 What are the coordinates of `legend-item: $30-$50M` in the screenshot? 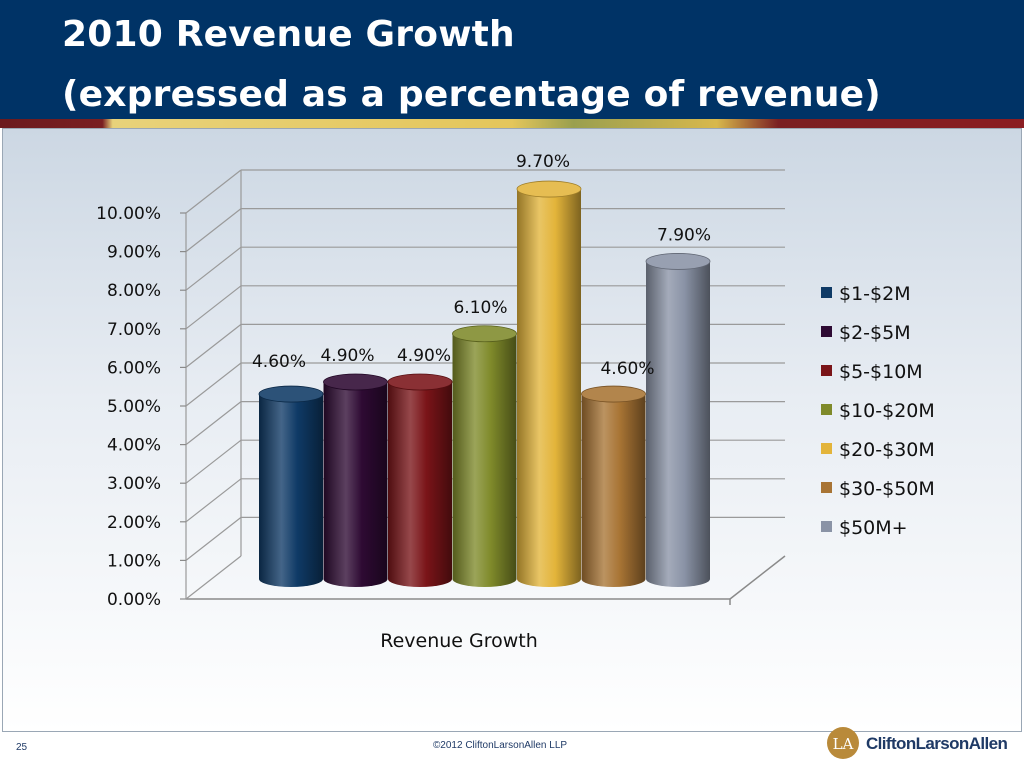 It's located at (878, 489).